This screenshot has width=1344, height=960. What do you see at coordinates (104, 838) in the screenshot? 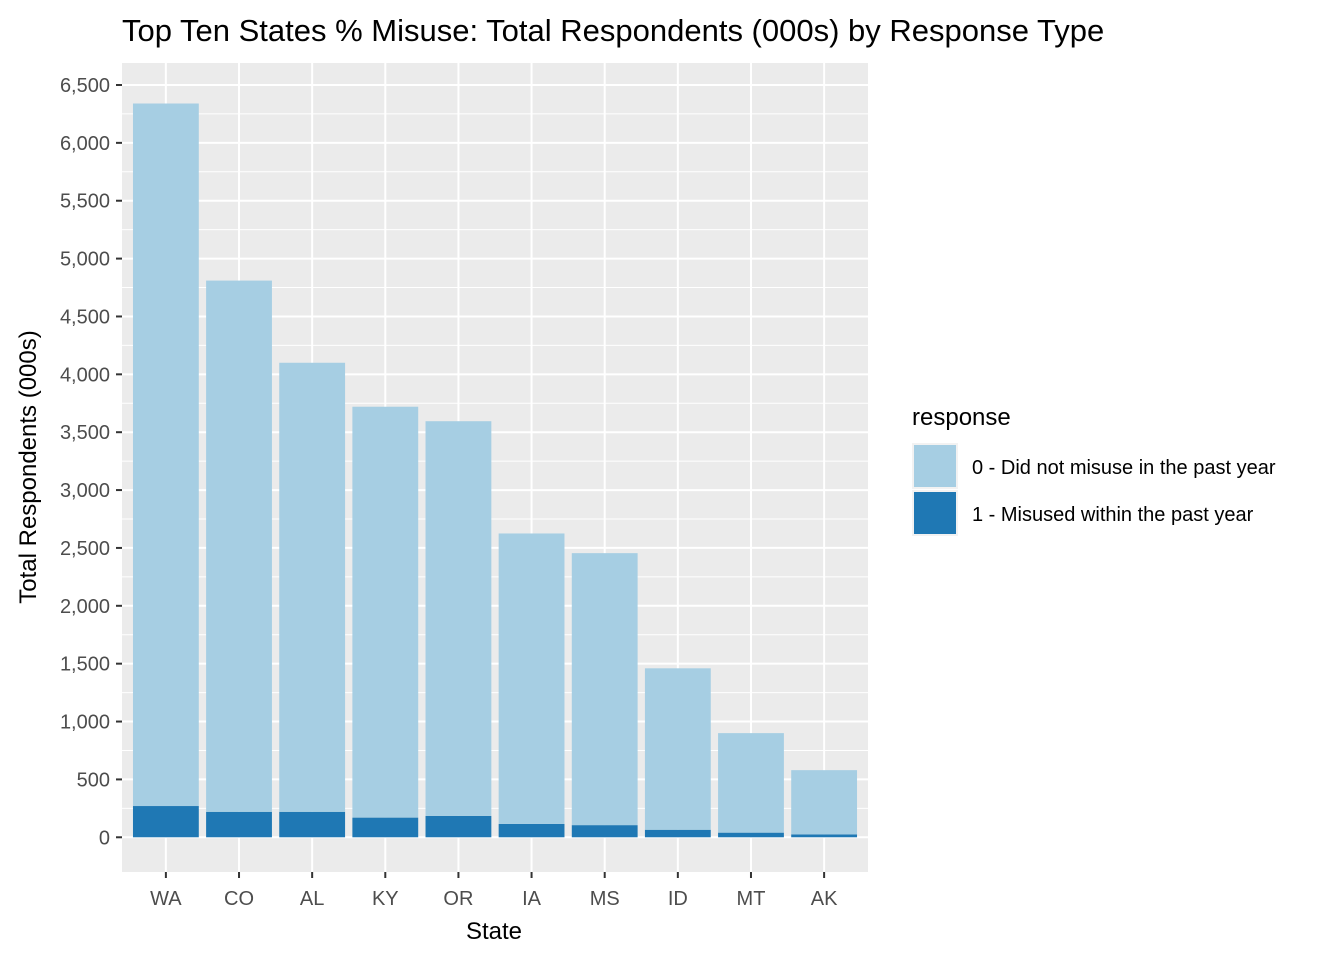
I see `y-tick-label: 0` at bounding box center [104, 838].